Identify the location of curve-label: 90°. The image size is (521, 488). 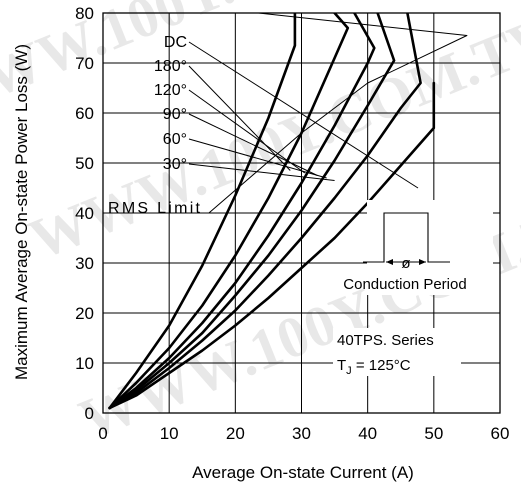
(175, 114).